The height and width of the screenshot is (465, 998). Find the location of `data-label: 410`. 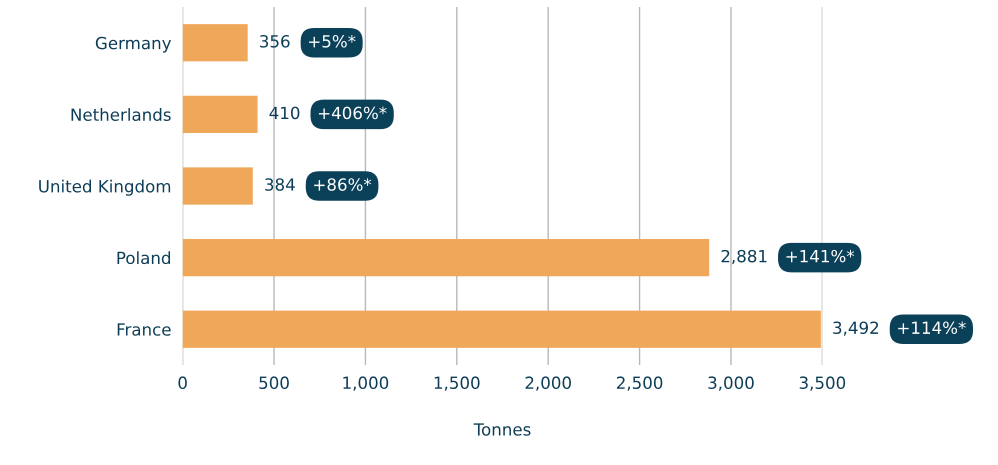

data-label: 410 is located at coordinates (285, 113).